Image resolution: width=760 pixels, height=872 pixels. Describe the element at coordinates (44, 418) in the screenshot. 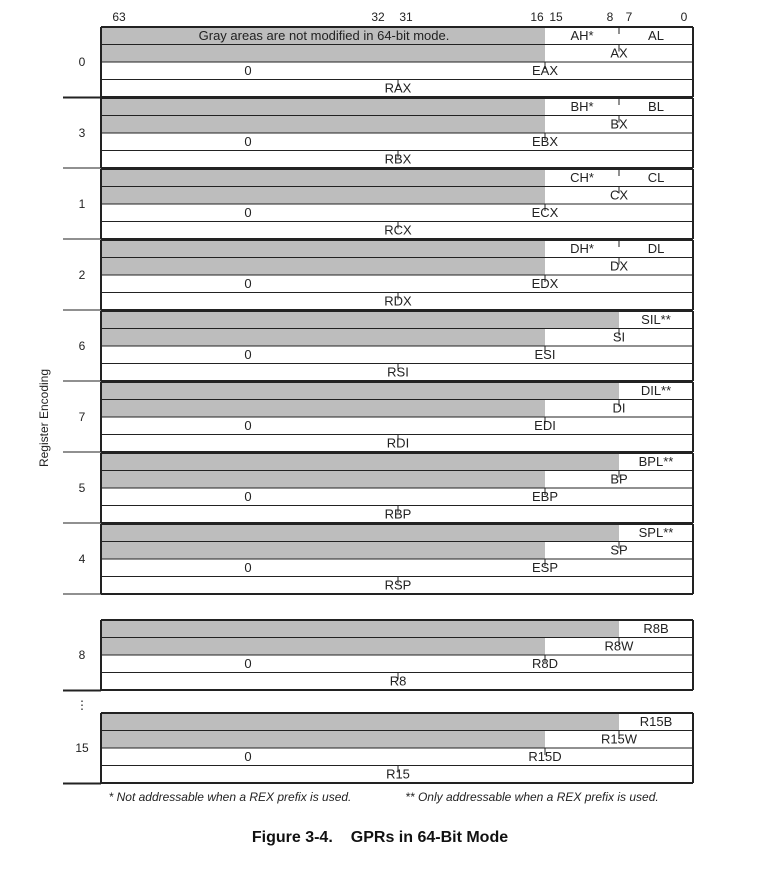

I see `register-encoding-label: Register Encoding` at that location.